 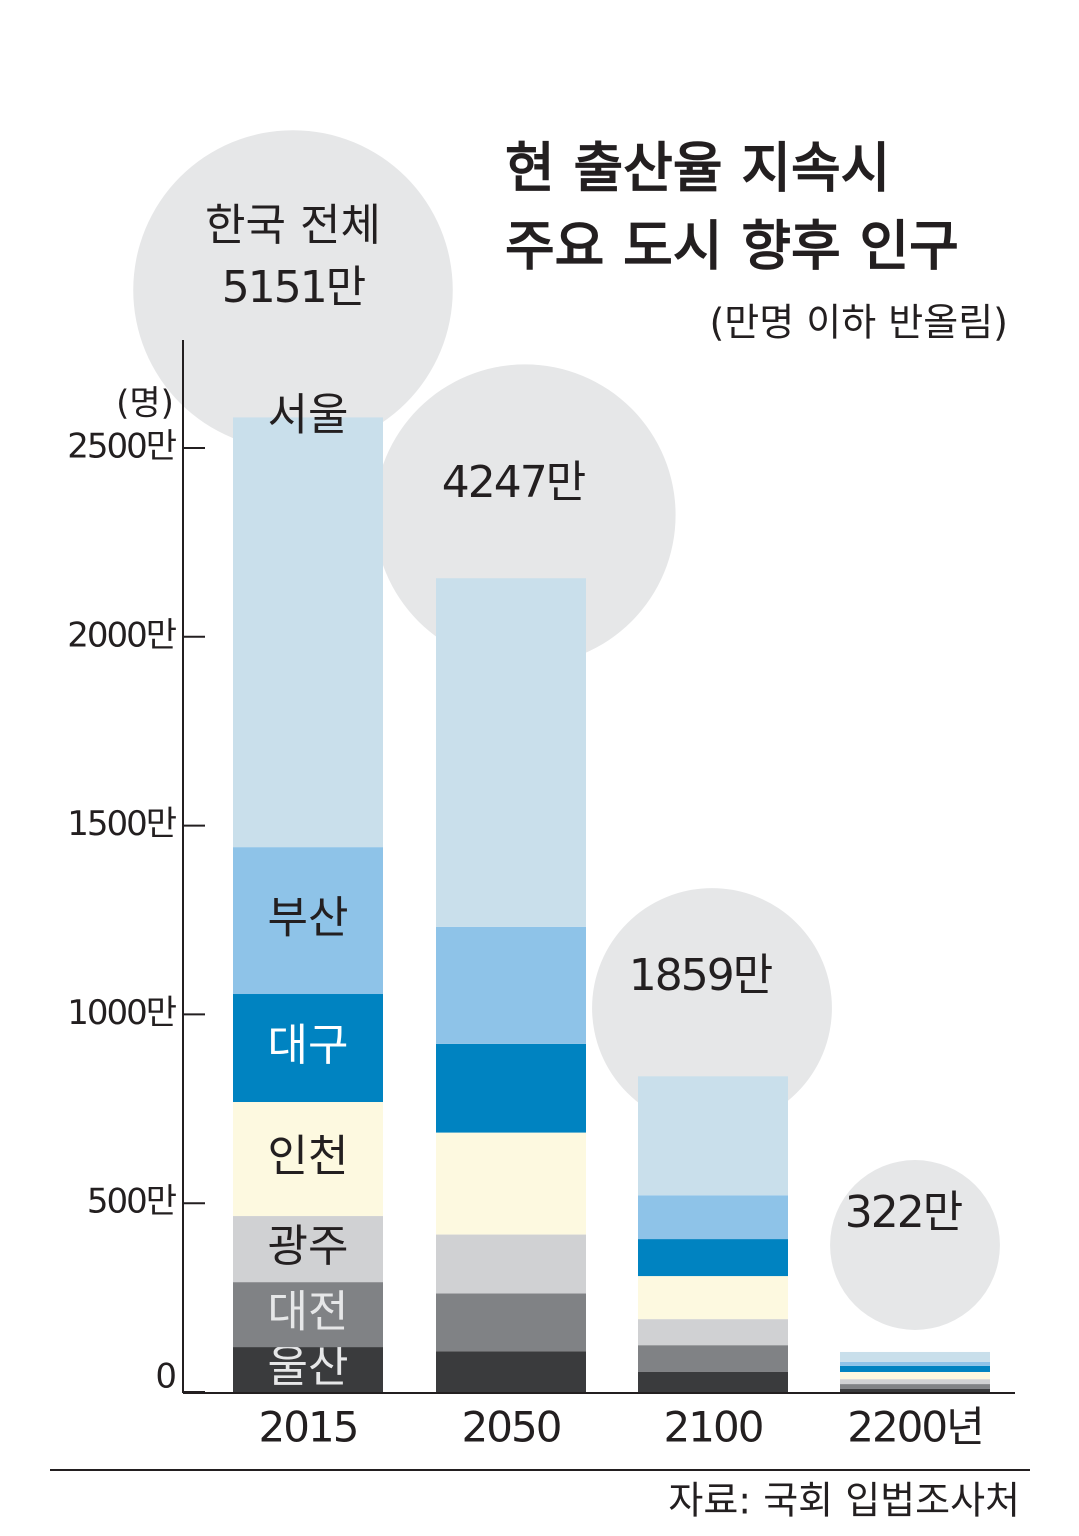 What do you see at coordinates (308, 1312) in the screenshot?
I see `series-label: 대전` at bounding box center [308, 1312].